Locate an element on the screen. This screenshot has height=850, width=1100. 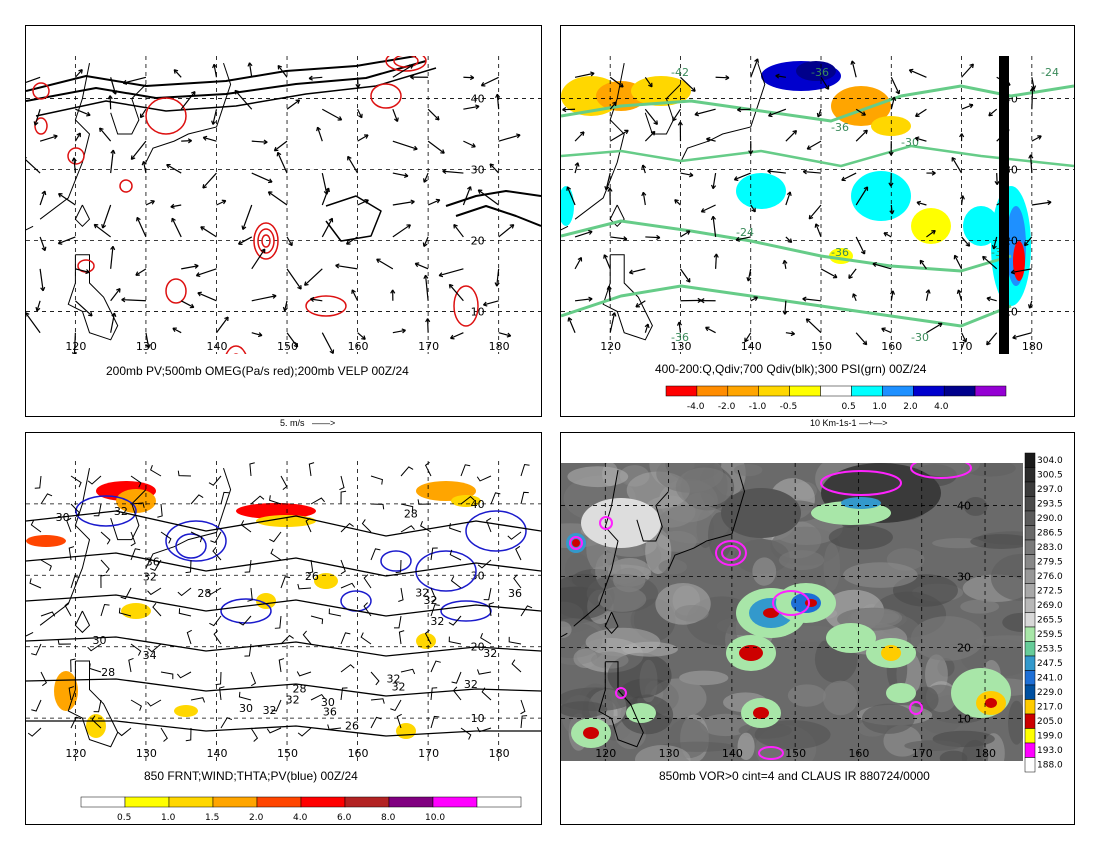
qdiv-shading is located at coordinates (816, 71).